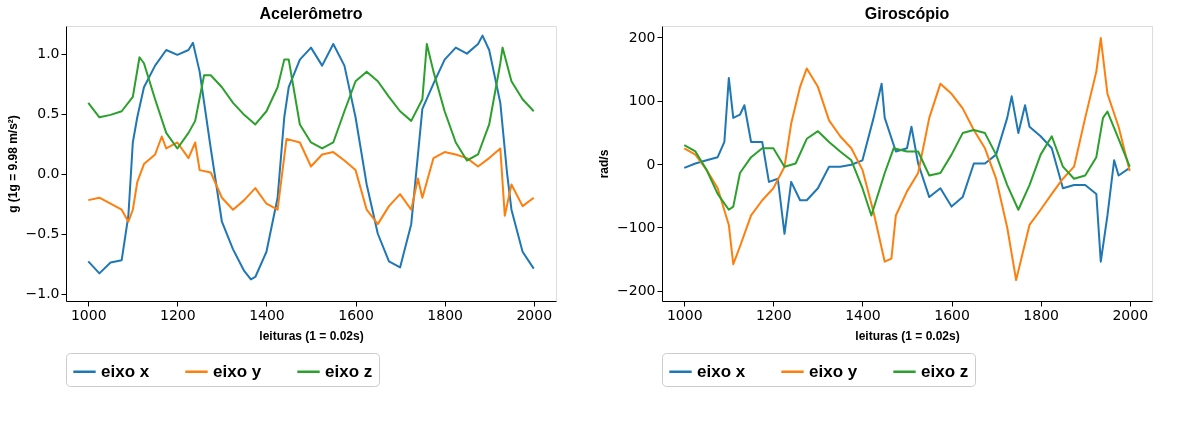 The image size is (1197, 437). What do you see at coordinates (311, 13) in the screenshot?
I see `chart-title: Acelerômetro` at bounding box center [311, 13].